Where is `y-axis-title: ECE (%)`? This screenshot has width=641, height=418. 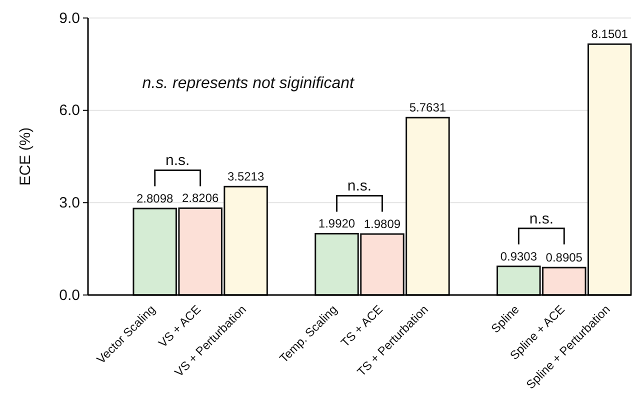
y-axis-title: ECE (%) is located at coordinates (25, 156).